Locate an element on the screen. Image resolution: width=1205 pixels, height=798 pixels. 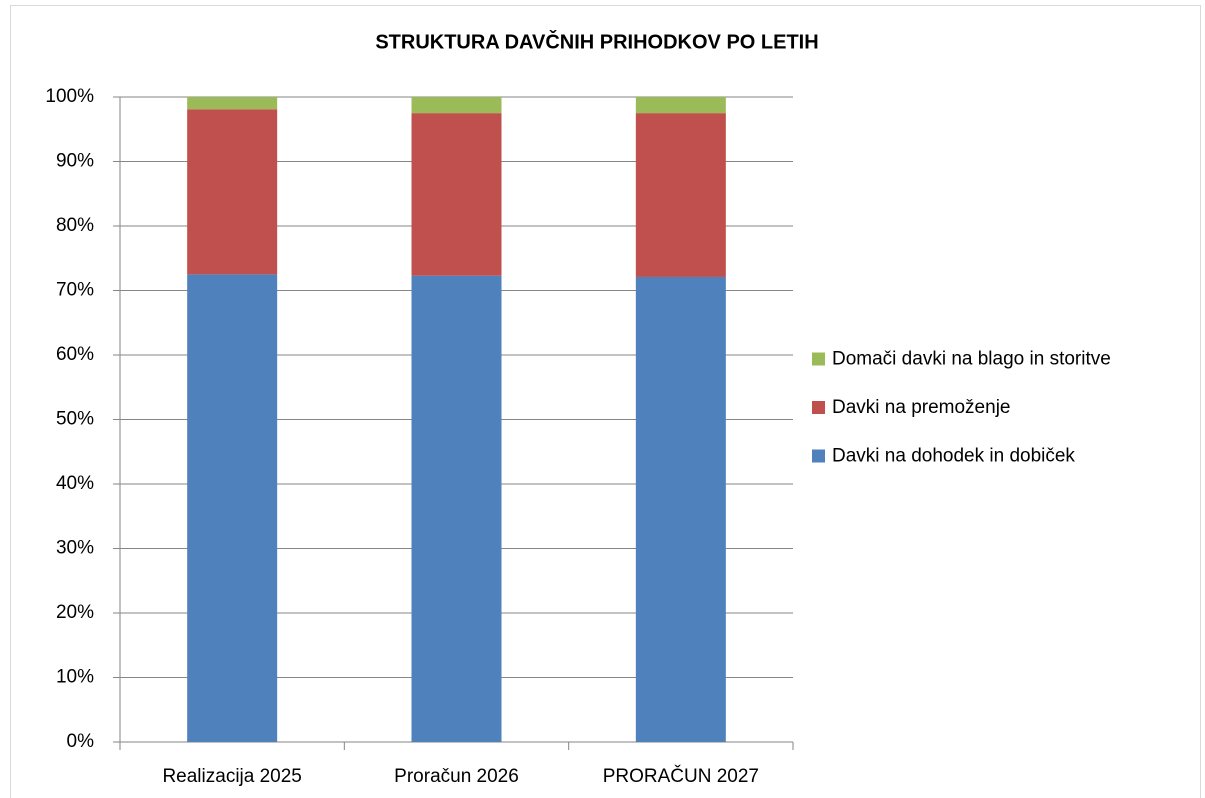
x-tick-label: Proračun 2026 is located at coordinates (456, 776).